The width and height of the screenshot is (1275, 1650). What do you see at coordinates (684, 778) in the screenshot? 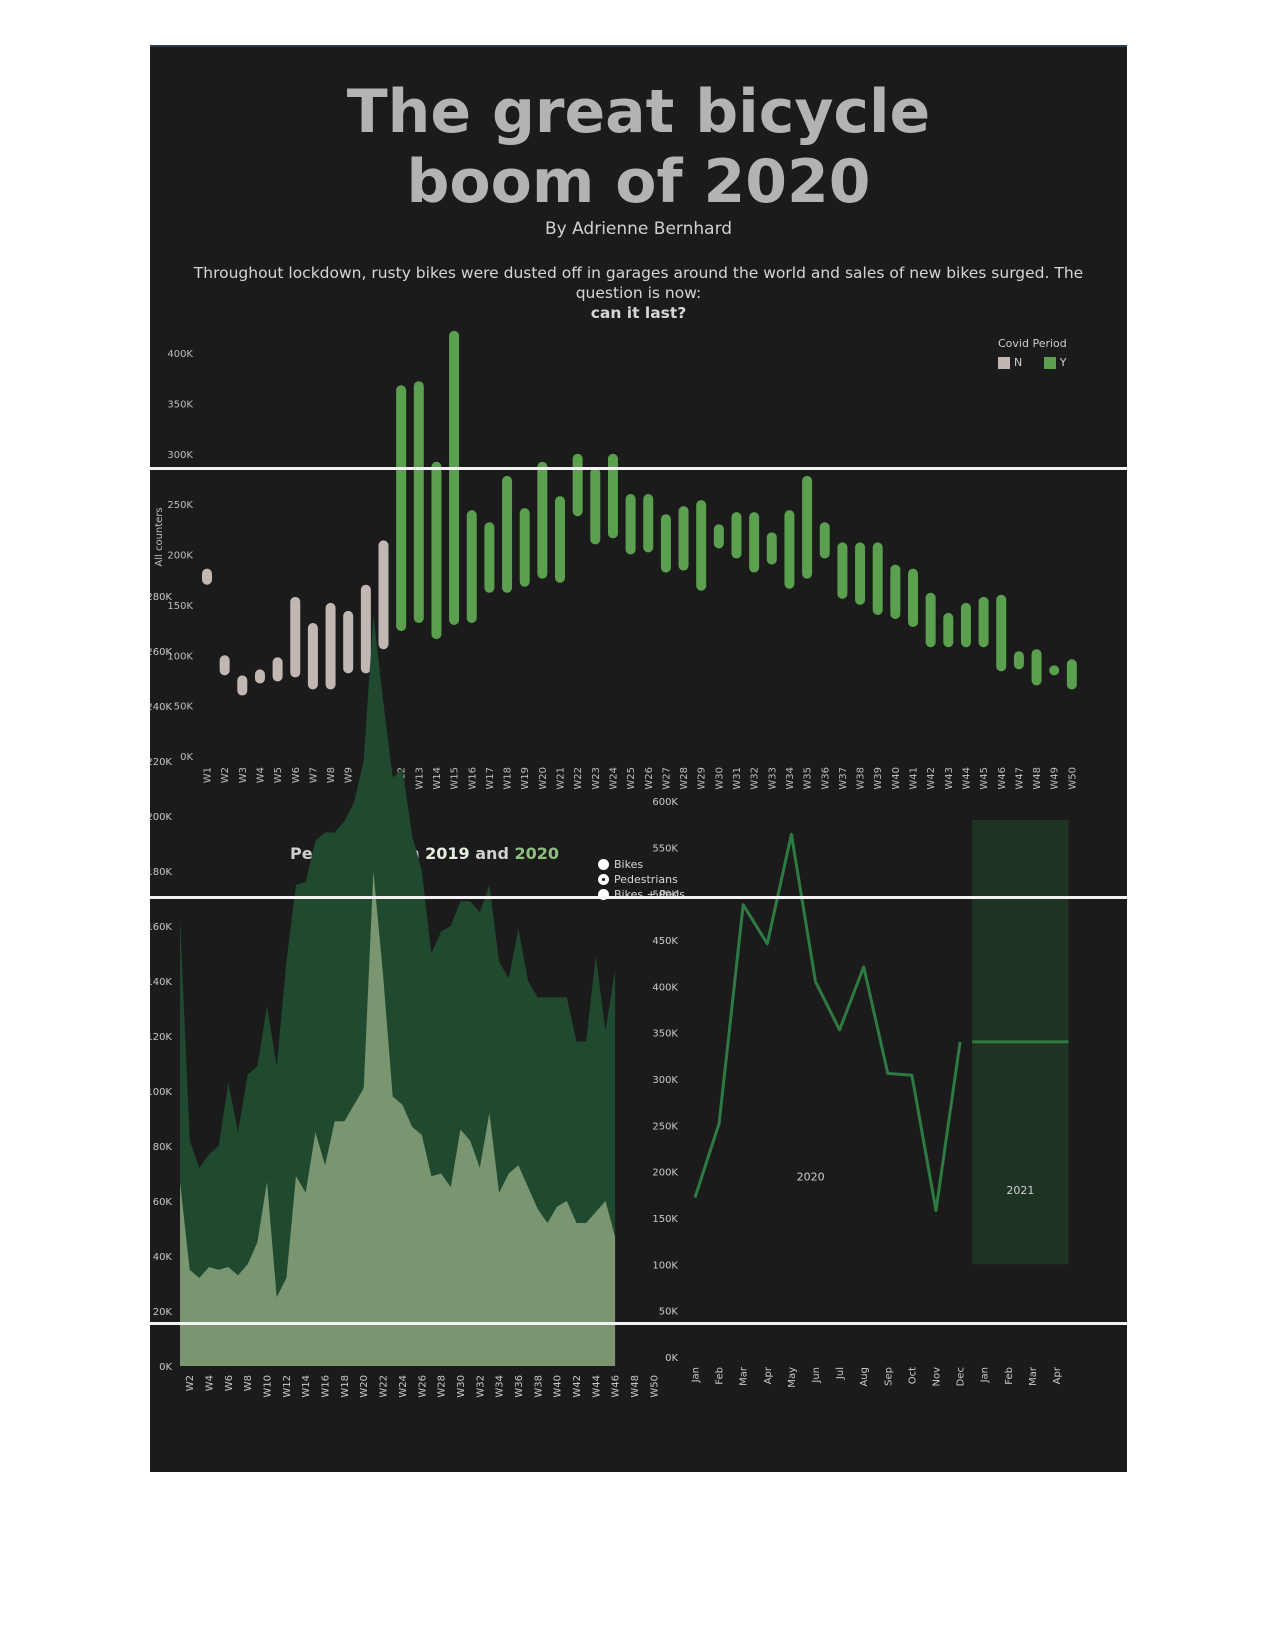
I see `x-tick-label: W28` at bounding box center [684, 778].